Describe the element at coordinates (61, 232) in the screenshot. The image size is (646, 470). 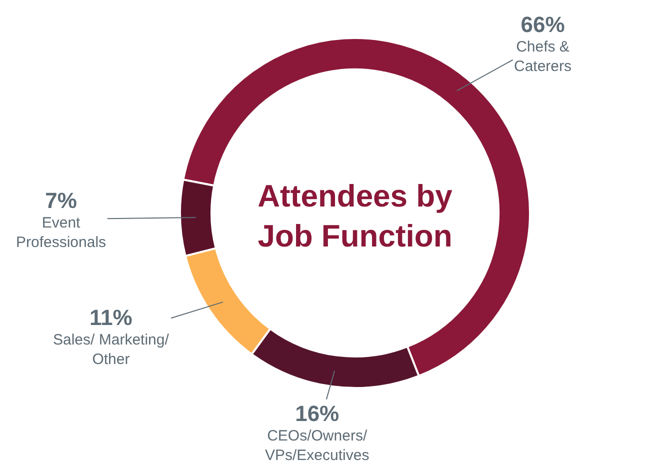
I see `slice-label: Event Professionals` at that location.